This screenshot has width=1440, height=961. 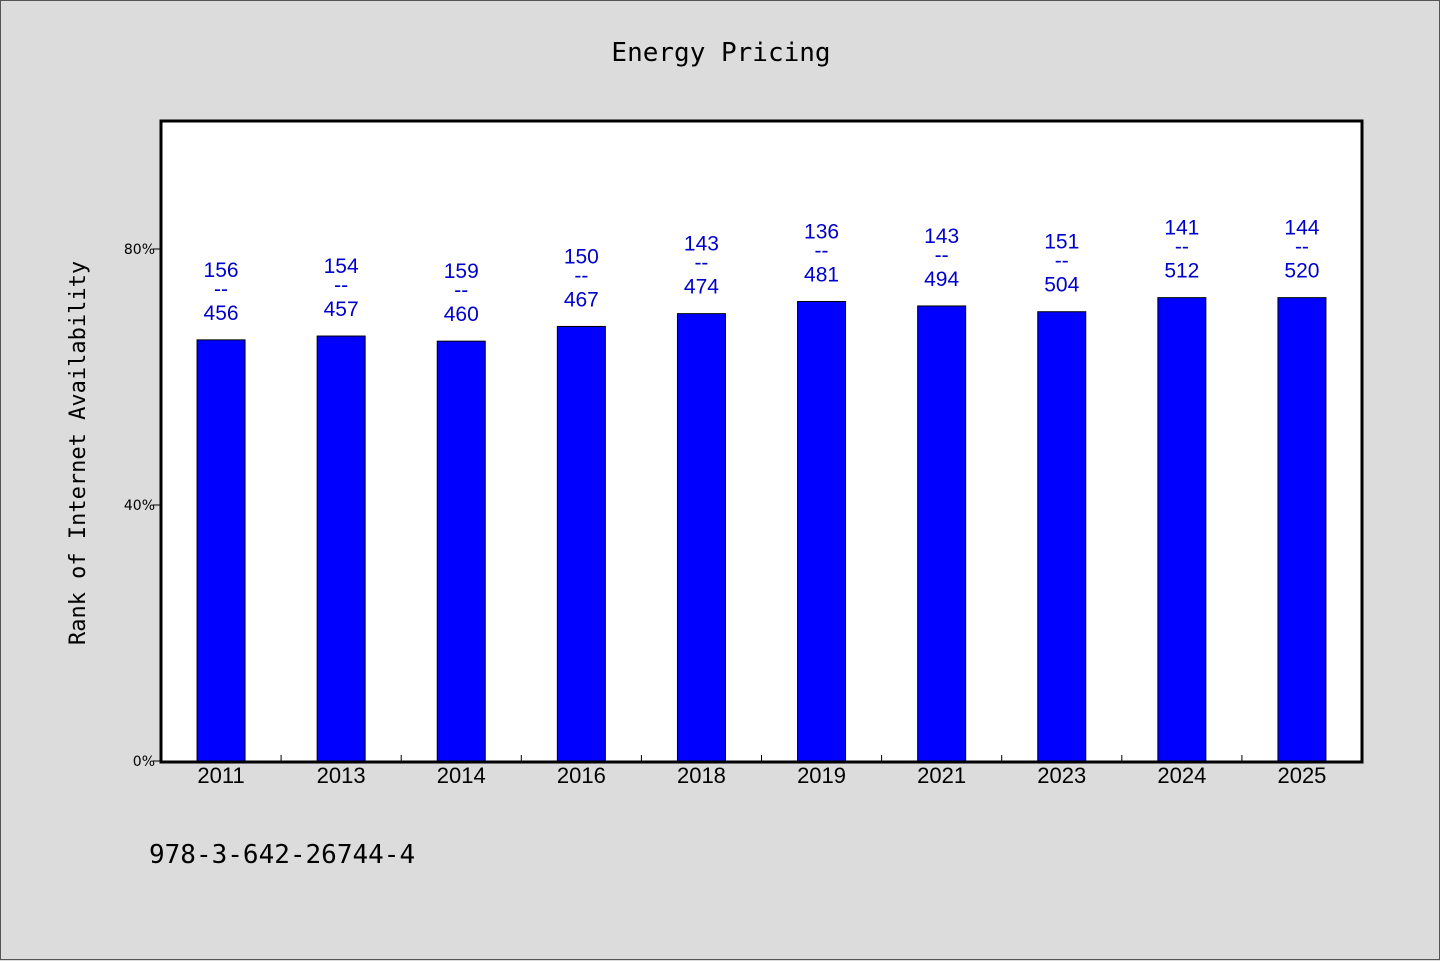 I want to click on x-tick-label: 2024, so click(x=1181, y=775).